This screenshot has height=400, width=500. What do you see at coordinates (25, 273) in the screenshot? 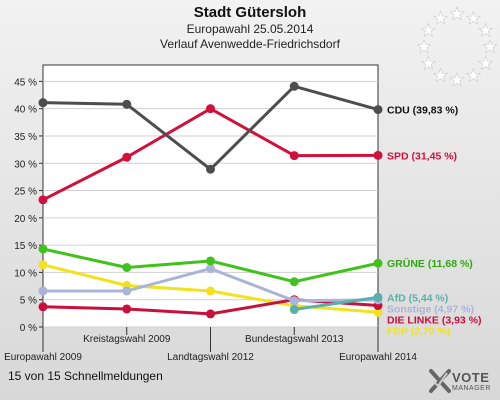
I see `y-tick-label: 10 %` at bounding box center [25, 273].